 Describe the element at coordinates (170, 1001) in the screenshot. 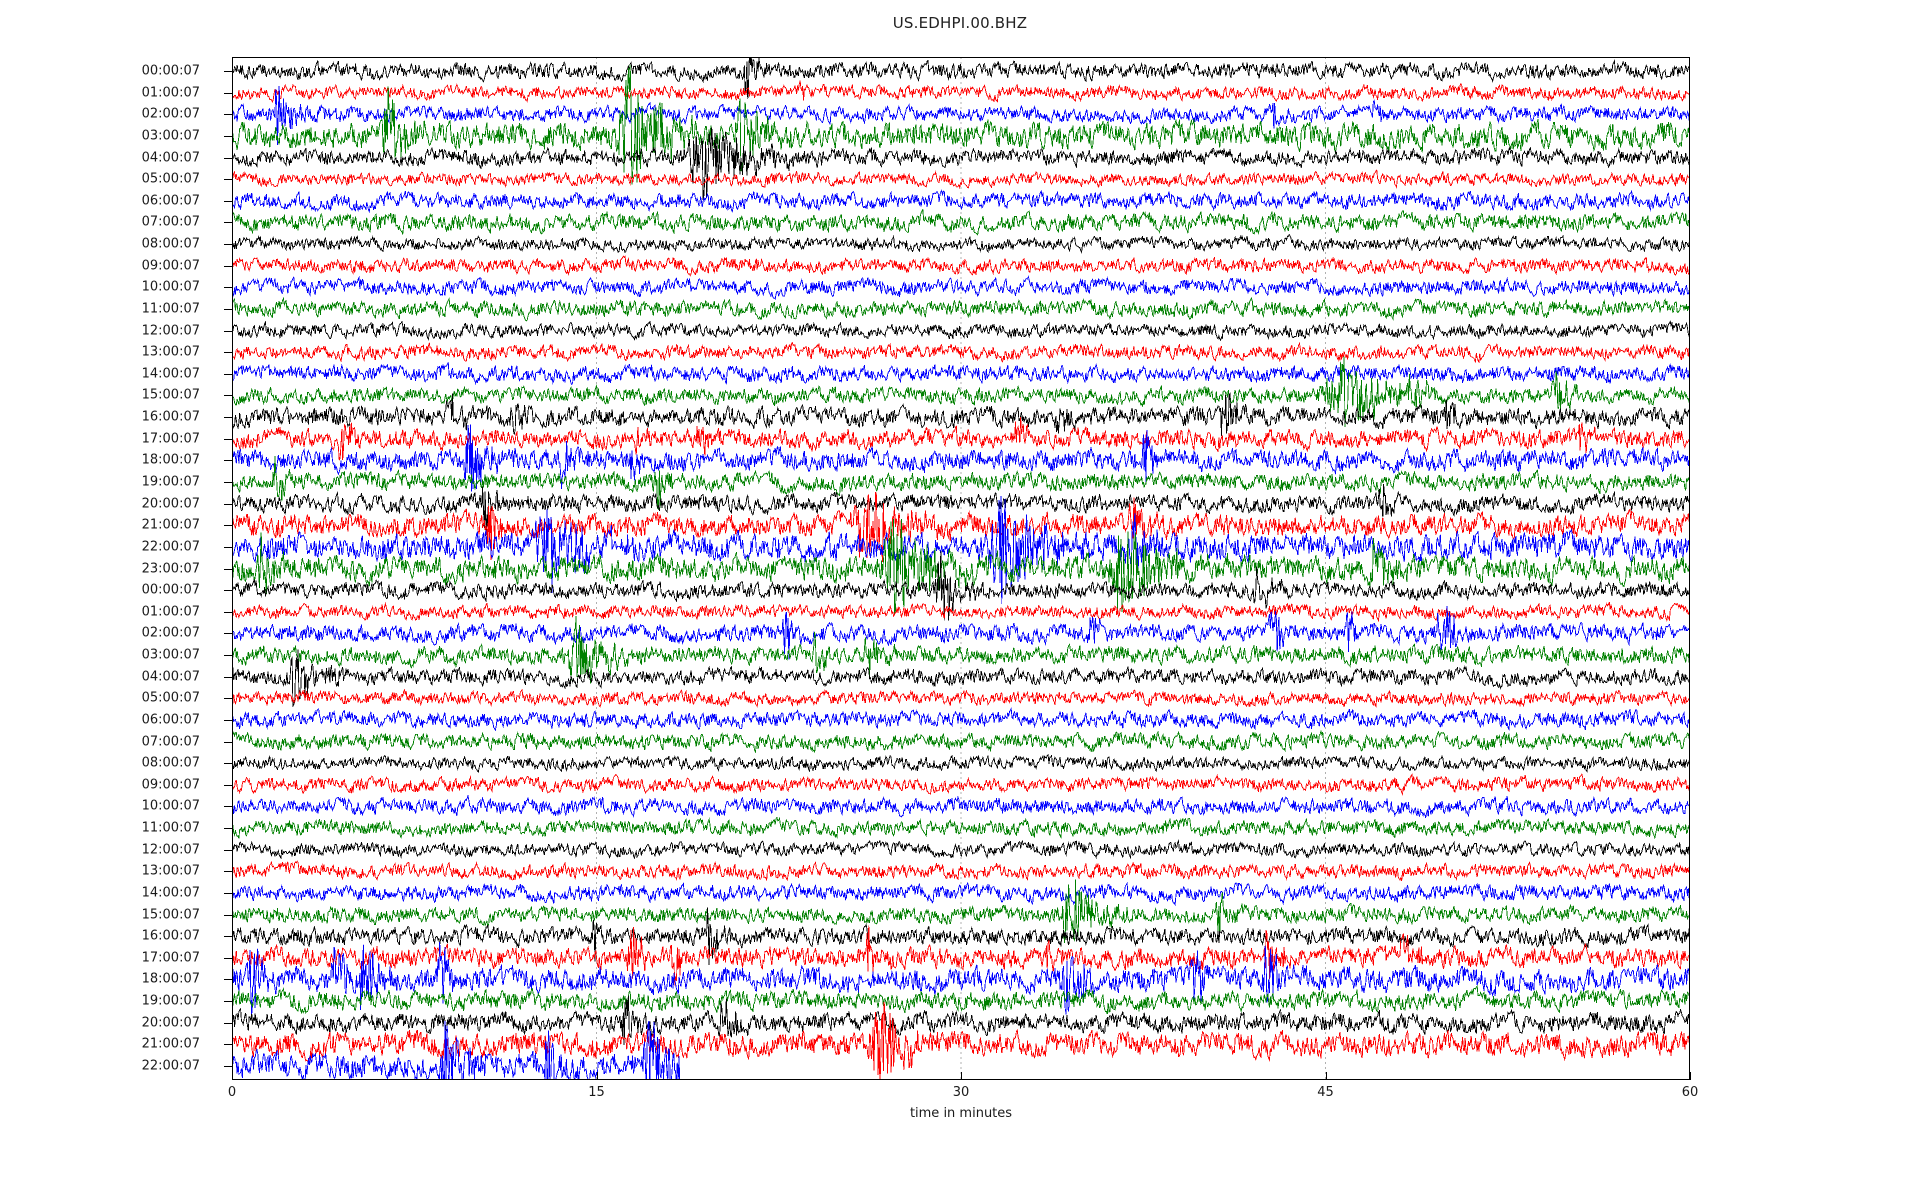

I see `y-axis-tick-label: 19:00:07` at that location.